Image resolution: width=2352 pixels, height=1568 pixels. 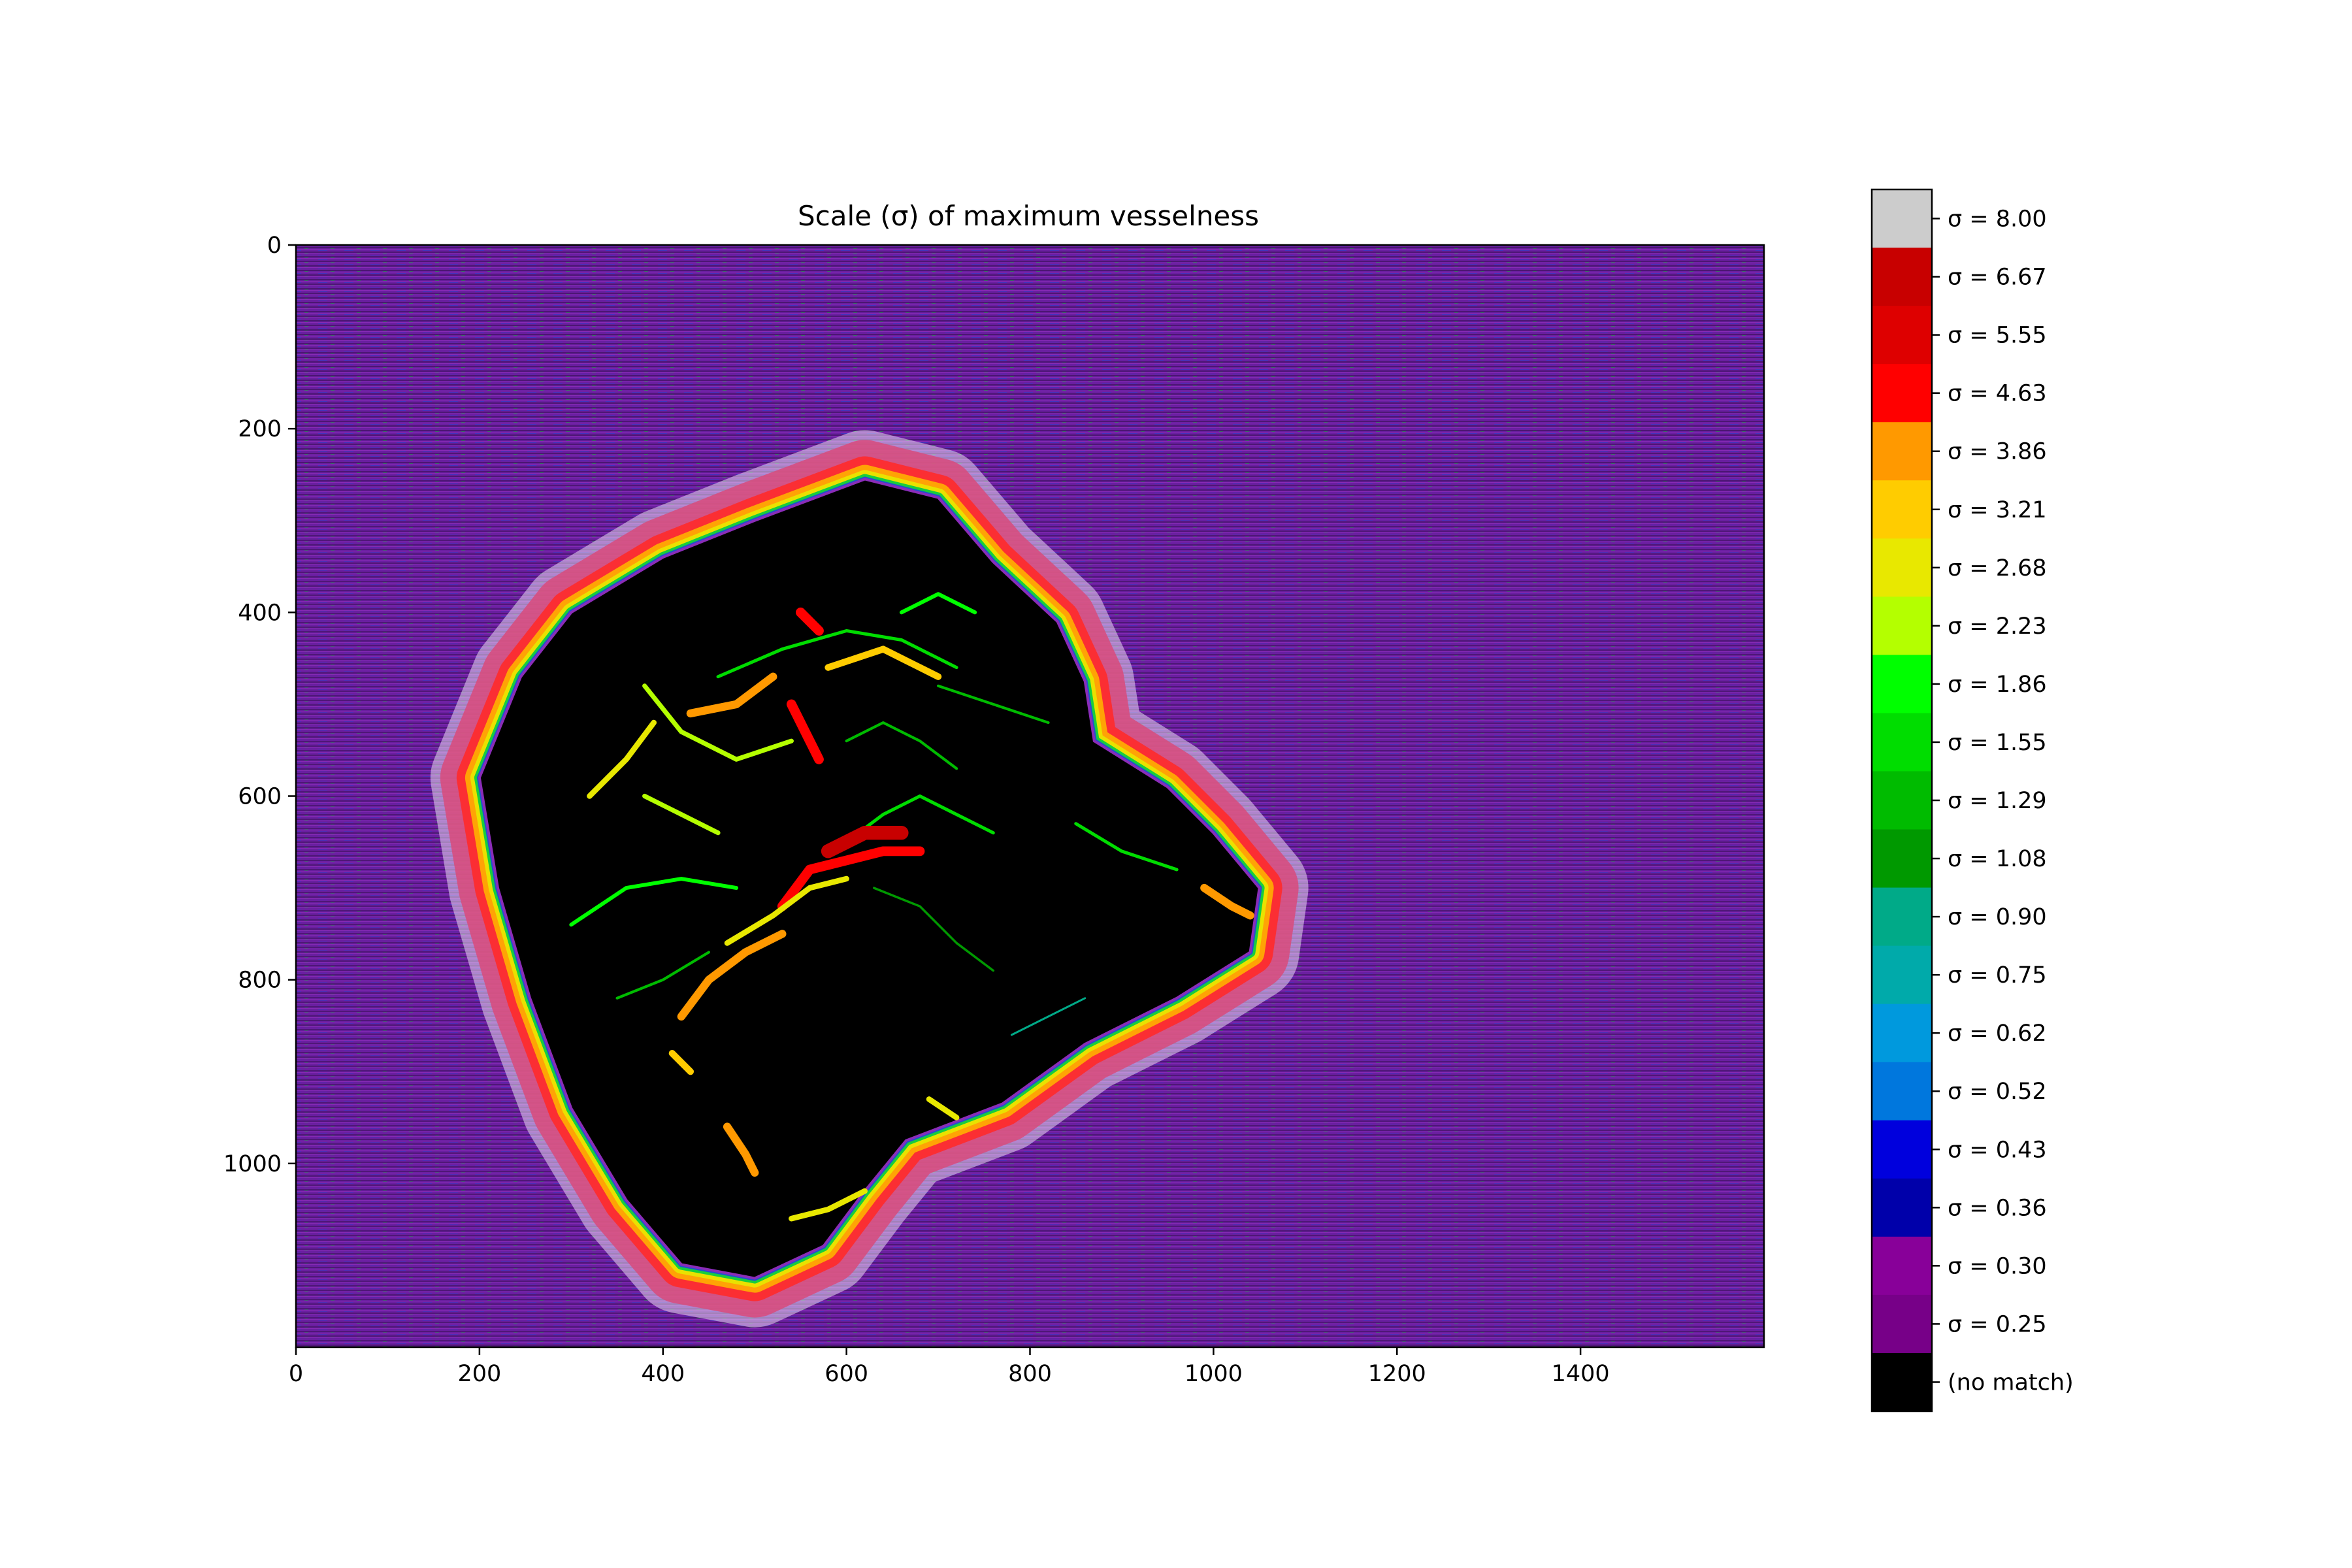 I want to click on x-tick-label: 800, so click(x=1030, y=1374).